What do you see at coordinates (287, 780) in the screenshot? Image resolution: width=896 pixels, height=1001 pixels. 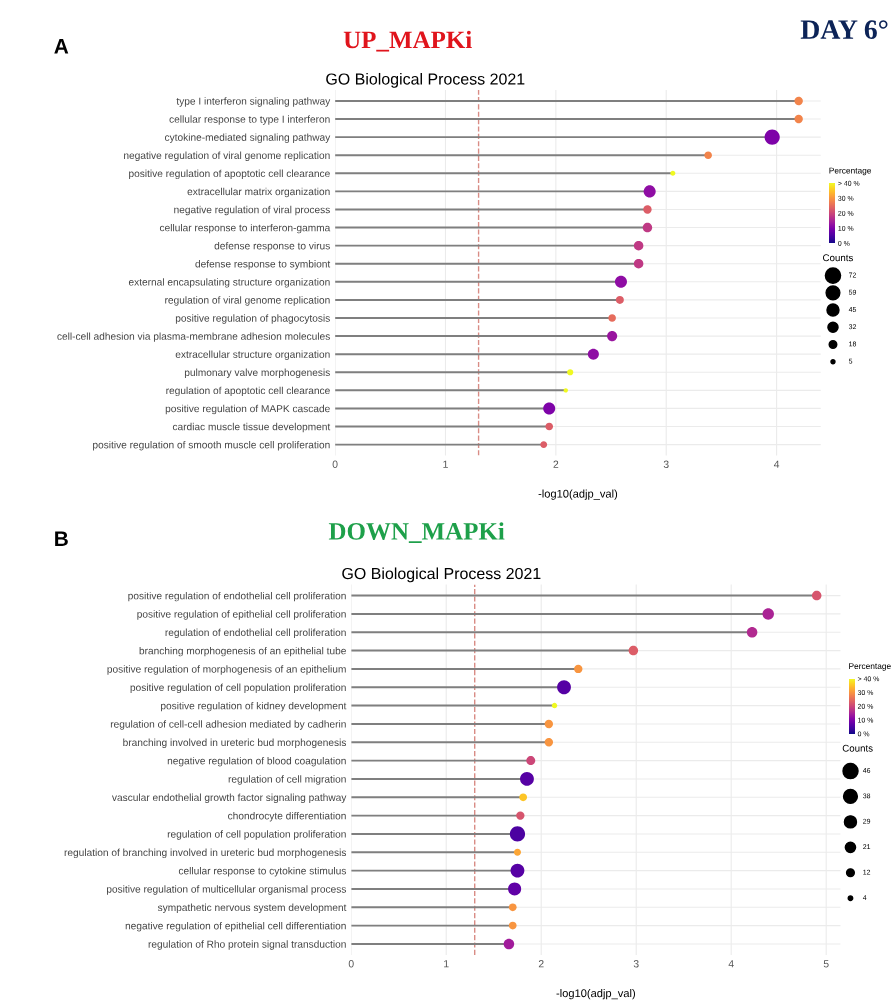 I see `y-tick-label: regulation of cell migration` at bounding box center [287, 780].